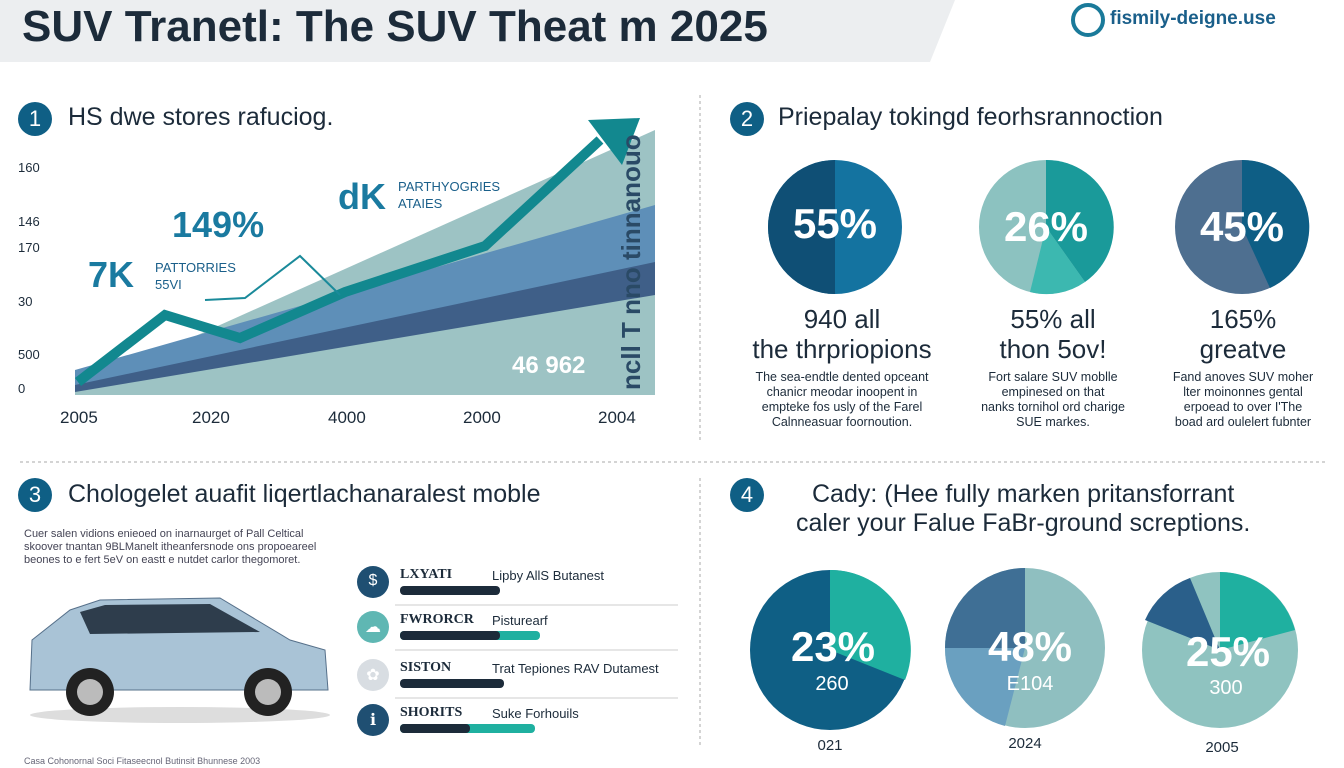 The height and width of the screenshot is (768, 1344). What do you see at coordinates (614, 141) in the screenshot?
I see `arrow` at bounding box center [614, 141].